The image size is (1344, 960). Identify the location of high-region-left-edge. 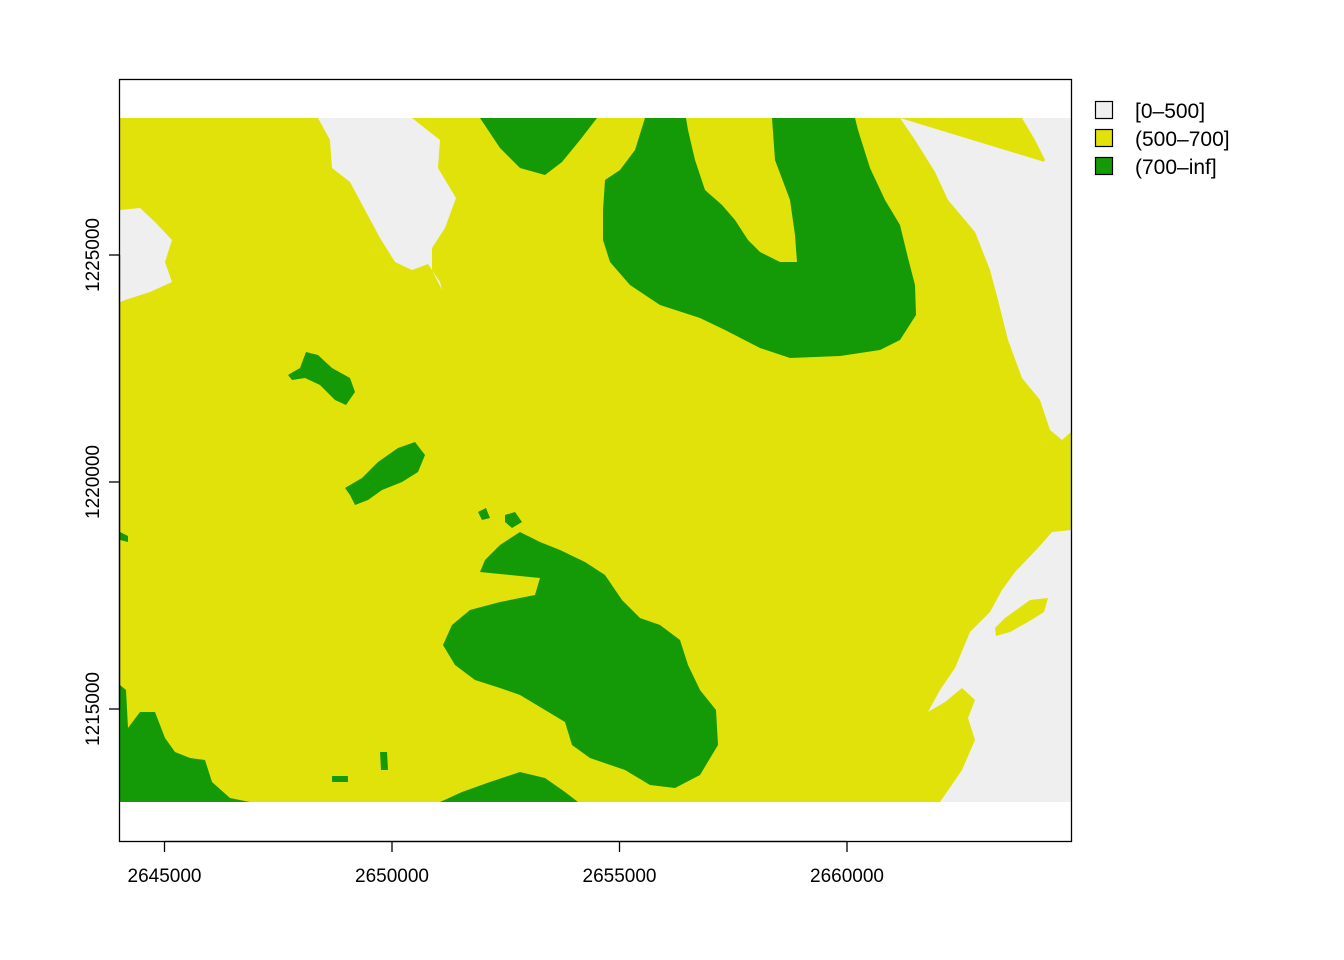
(124, 537).